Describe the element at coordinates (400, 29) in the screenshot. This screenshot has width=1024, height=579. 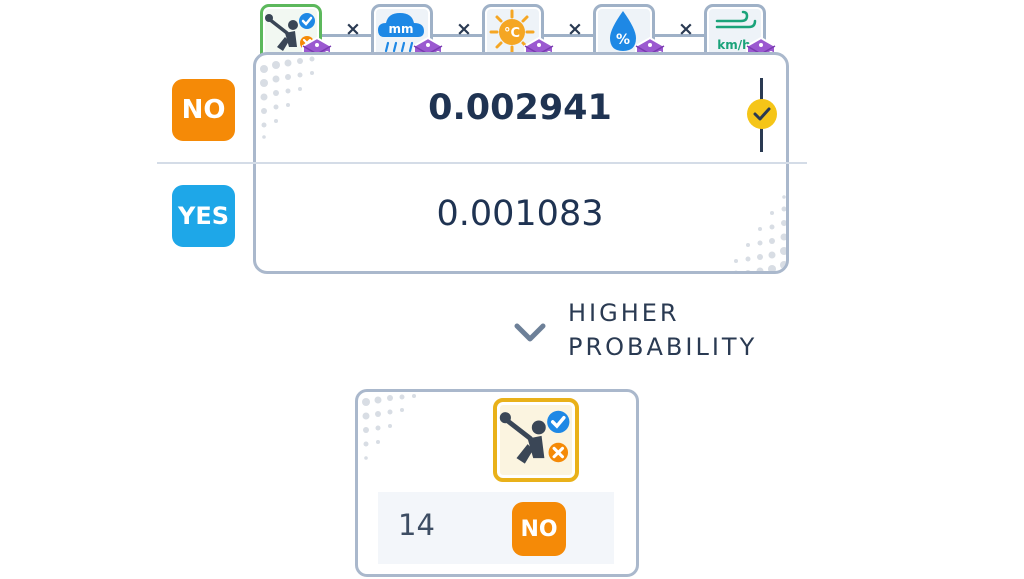
I see `svg-text: mm` at that location.